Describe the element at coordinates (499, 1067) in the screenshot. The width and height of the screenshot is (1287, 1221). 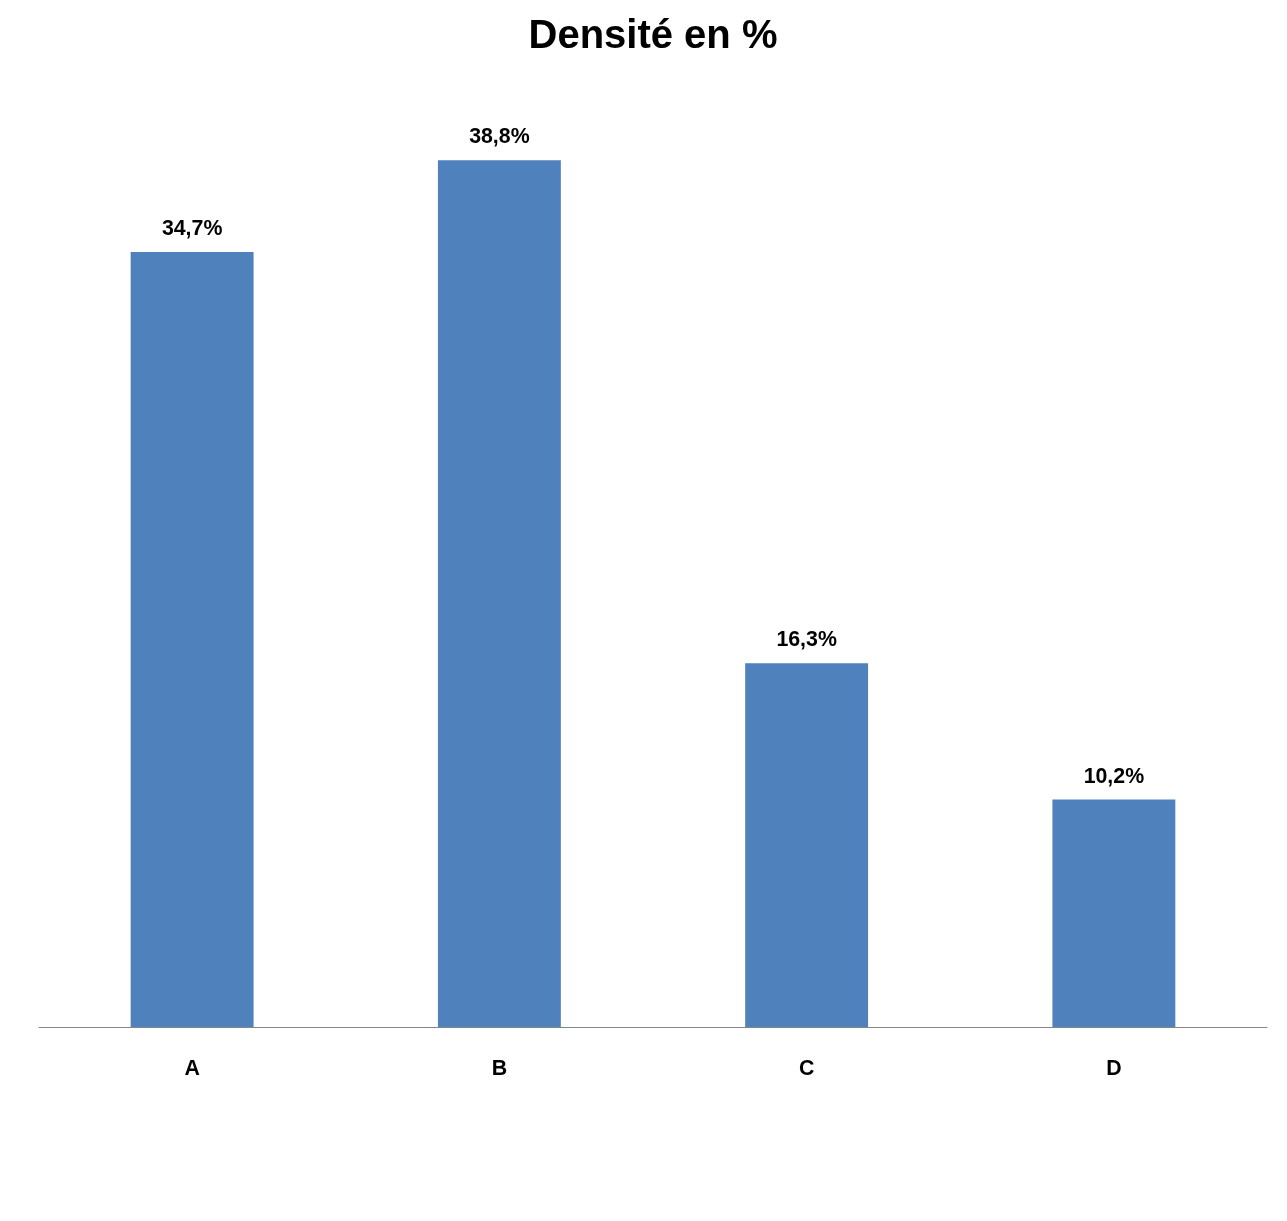
I see `x-tick-label: B` at that location.